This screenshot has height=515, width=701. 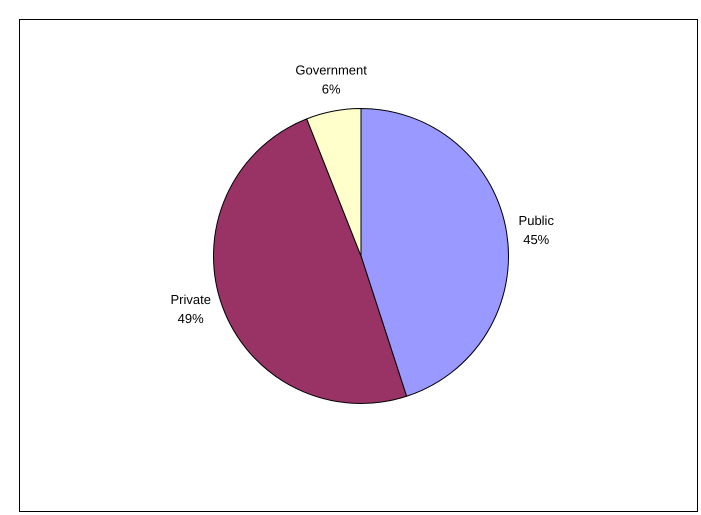 What do you see at coordinates (190, 300) in the screenshot?
I see `slice-label: Private` at bounding box center [190, 300].